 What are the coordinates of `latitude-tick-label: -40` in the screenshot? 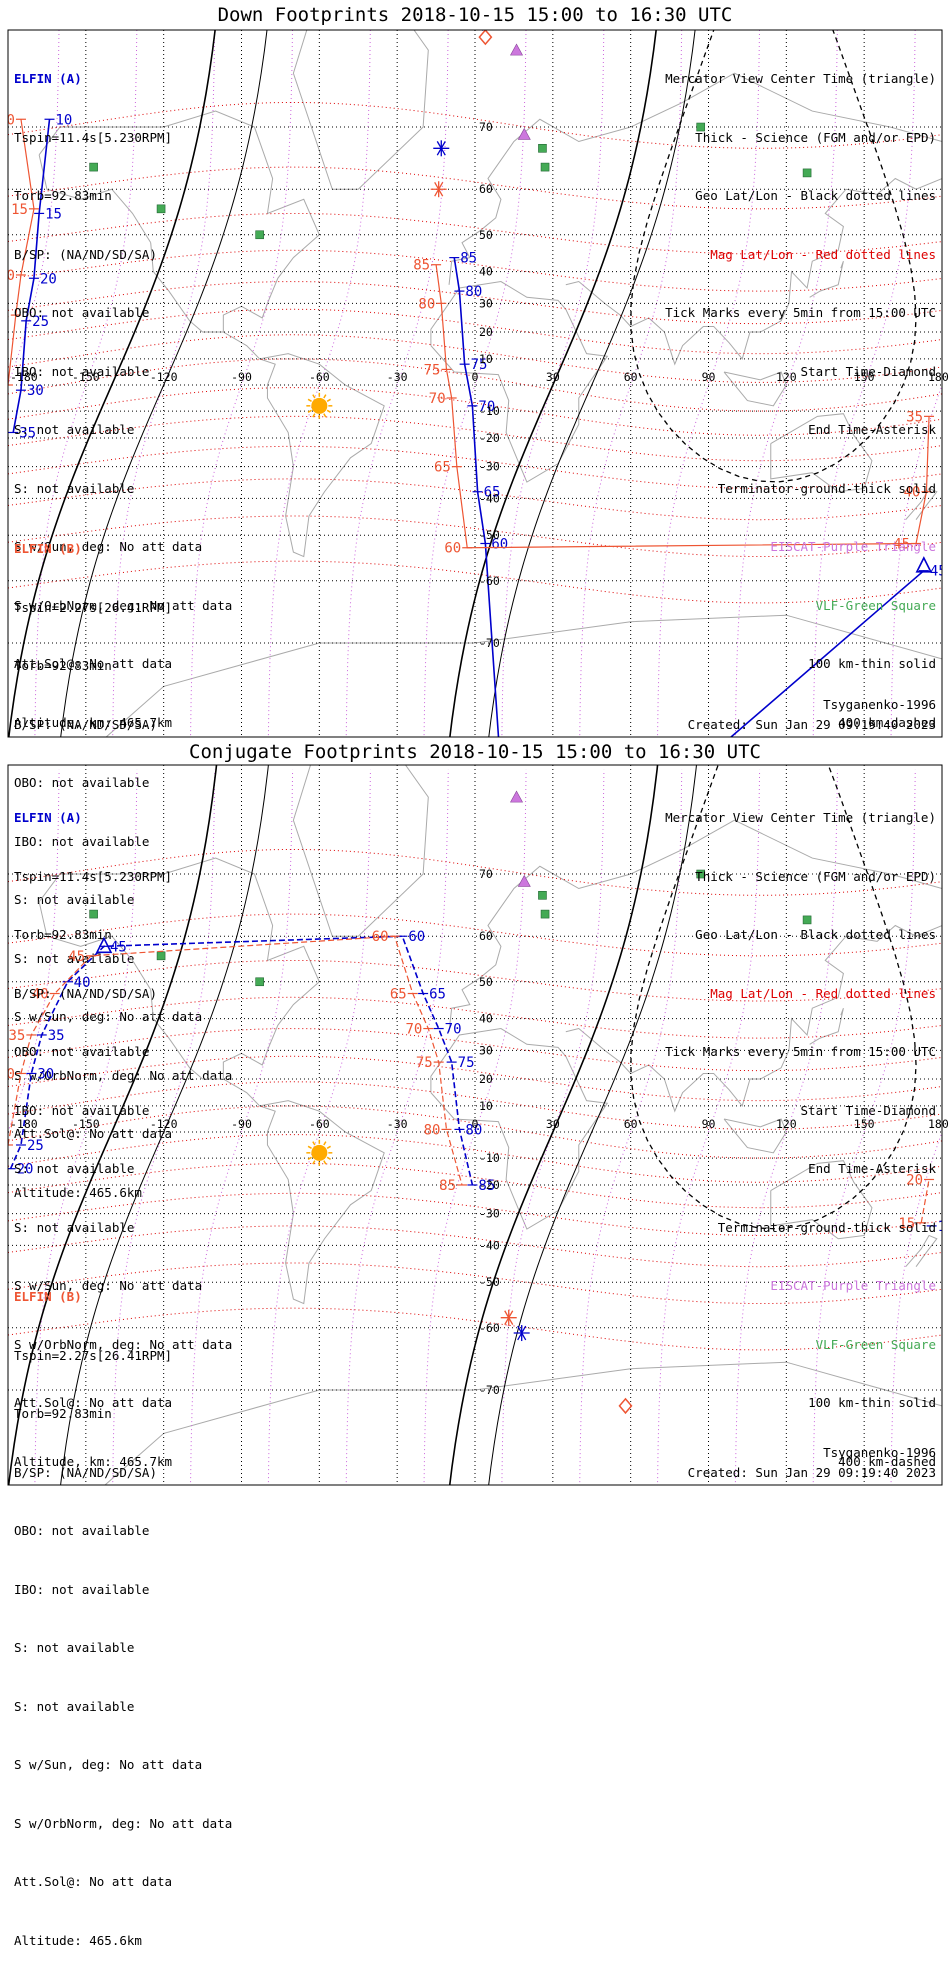 It's located at (489, 1245).